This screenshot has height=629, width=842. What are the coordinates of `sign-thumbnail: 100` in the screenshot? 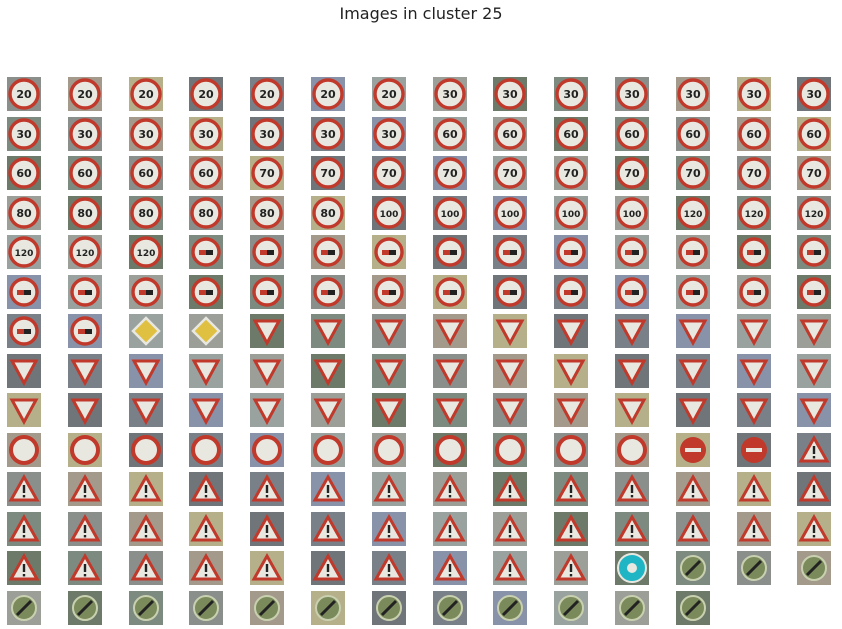 It's located at (510, 212).